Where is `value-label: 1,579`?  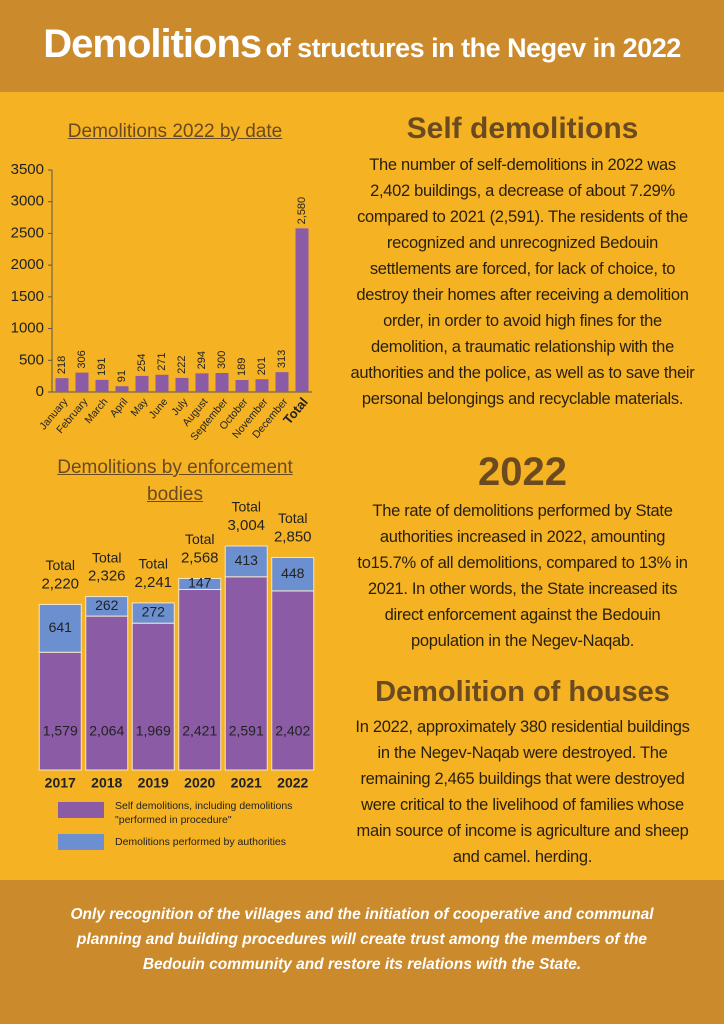
value-label: 1,579 is located at coordinates (60, 731).